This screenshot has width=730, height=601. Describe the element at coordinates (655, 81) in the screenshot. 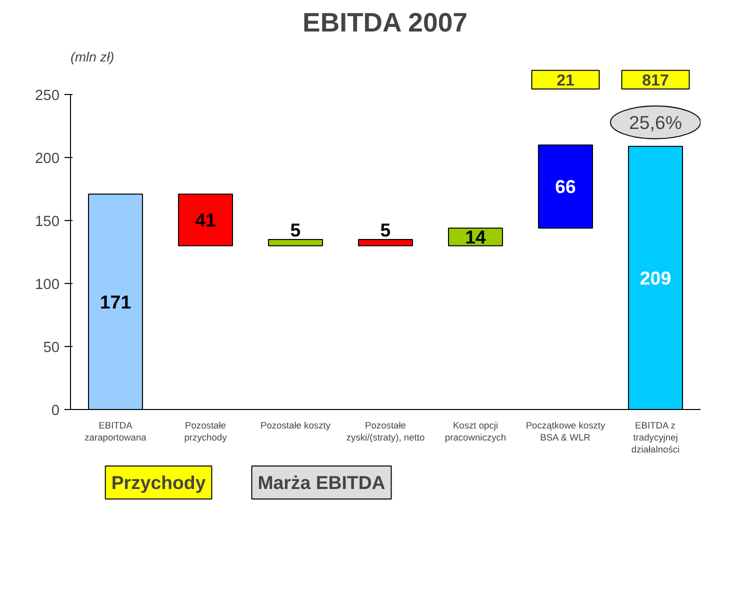

I see `annotation: 817` at that location.